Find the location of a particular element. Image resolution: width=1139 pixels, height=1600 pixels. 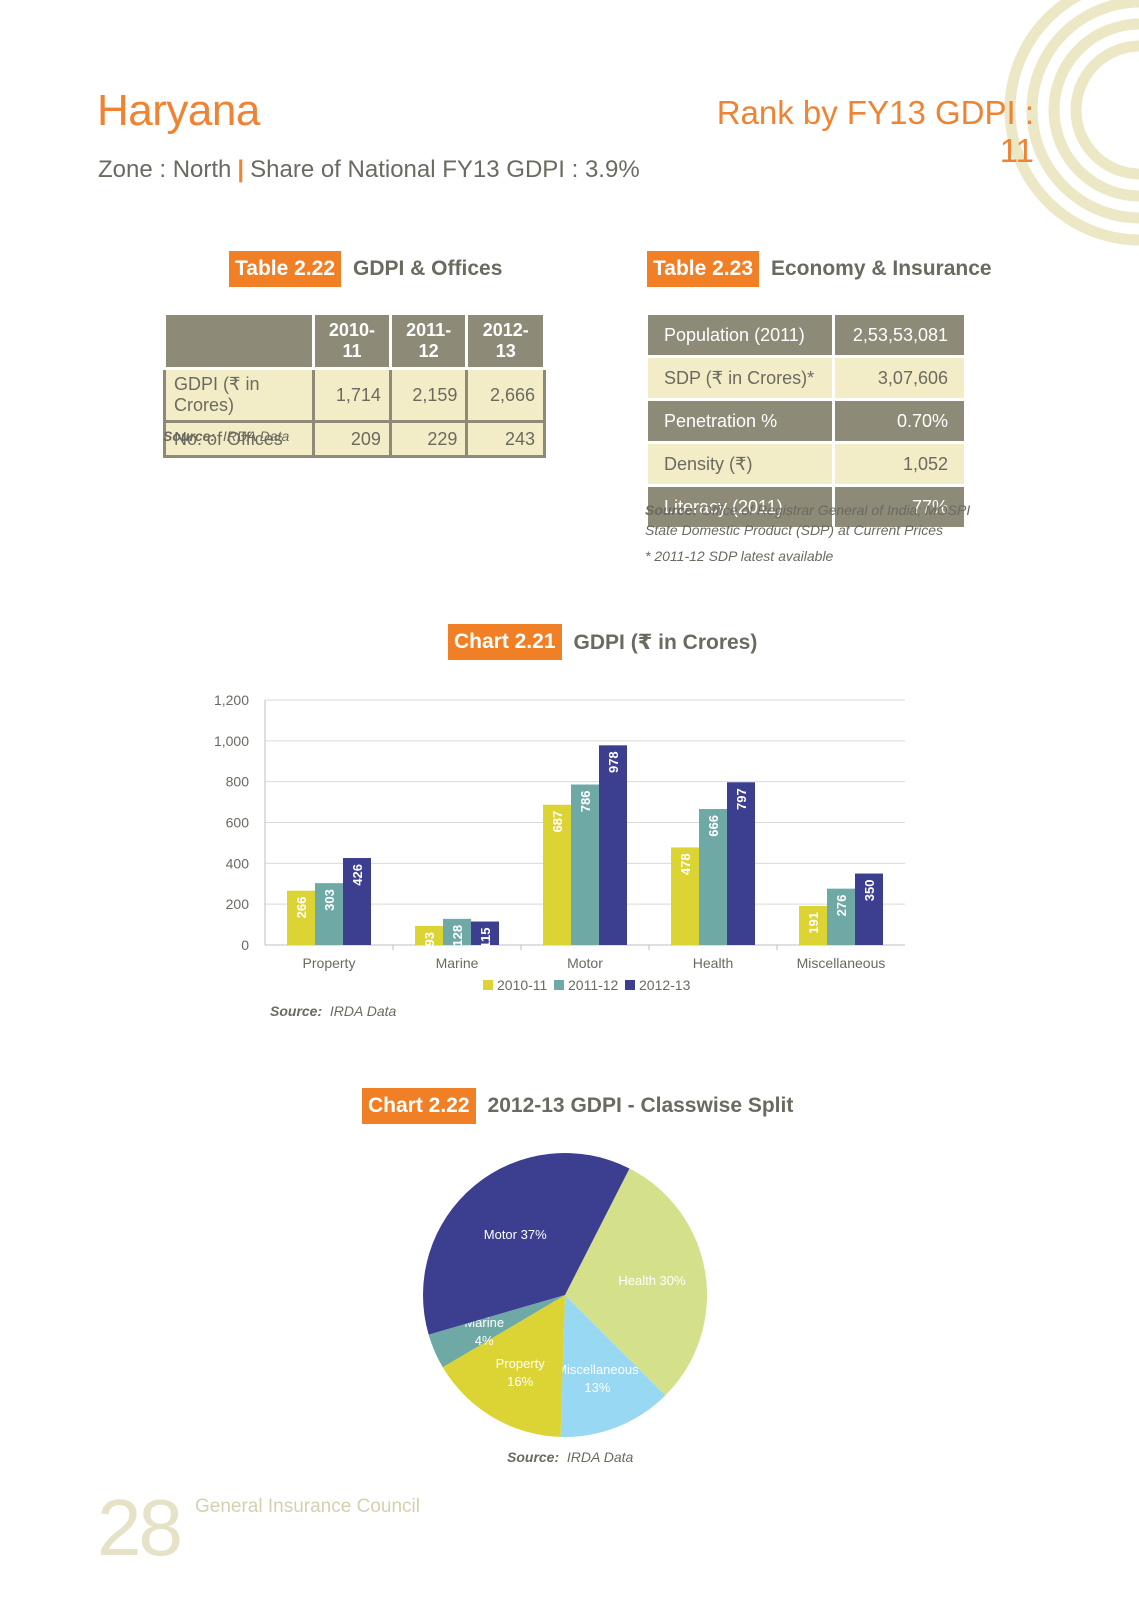

legend-label: 2012-13 is located at coordinates (665, 985).